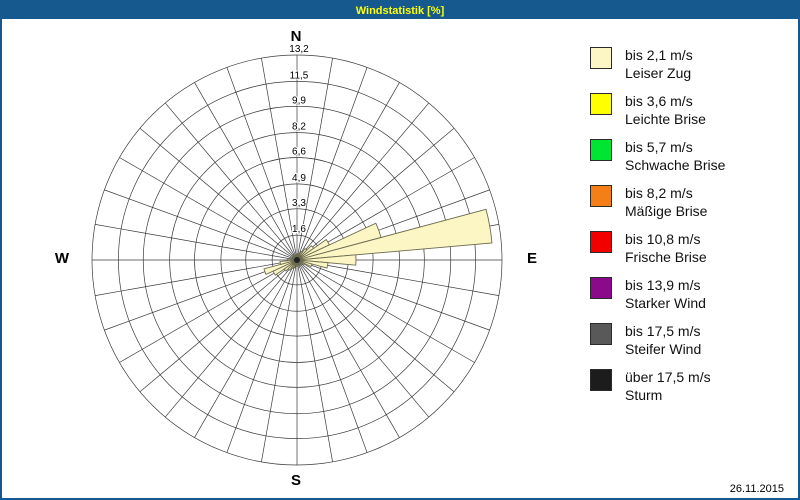  Describe the element at coordinates (299, 203) in the screenshot. I see `radial-tick-label: 3,3` at that location.